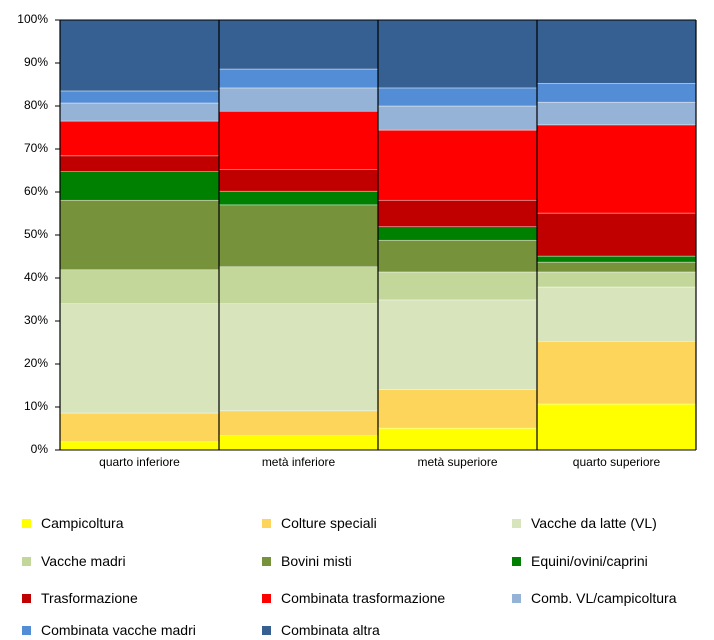 The height and width of the screenshot is (640, 714). What do you see at coordinates (36, 234) in the screenshot?
I see `y-tick-label: 50%` at bounding box center [36, 234].